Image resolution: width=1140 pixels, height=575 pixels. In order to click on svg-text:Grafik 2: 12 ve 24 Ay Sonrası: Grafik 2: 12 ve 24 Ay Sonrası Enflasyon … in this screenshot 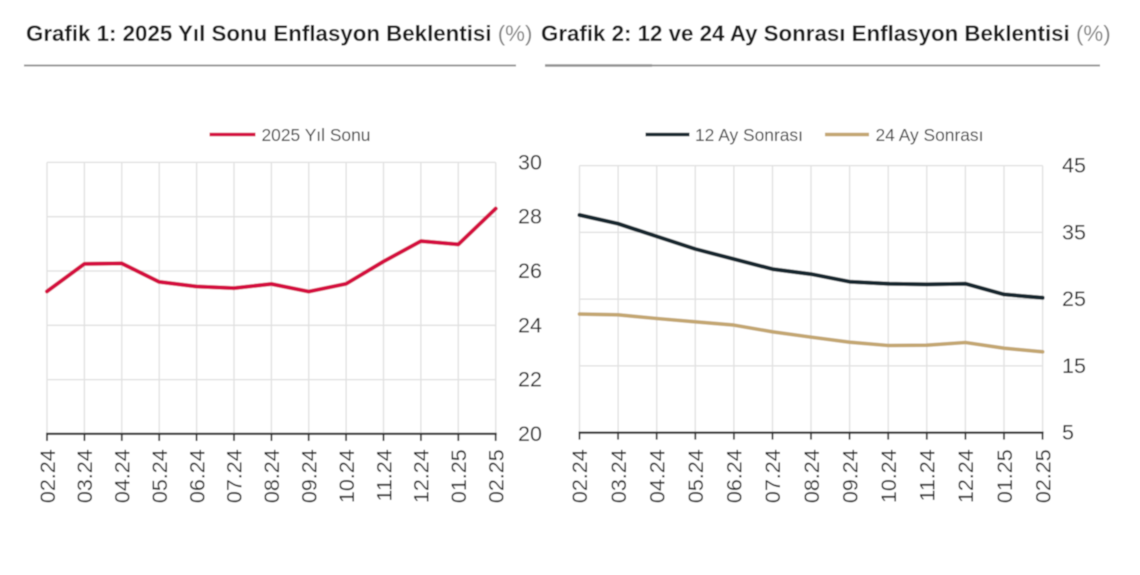, I will do `click(826, 33)`.